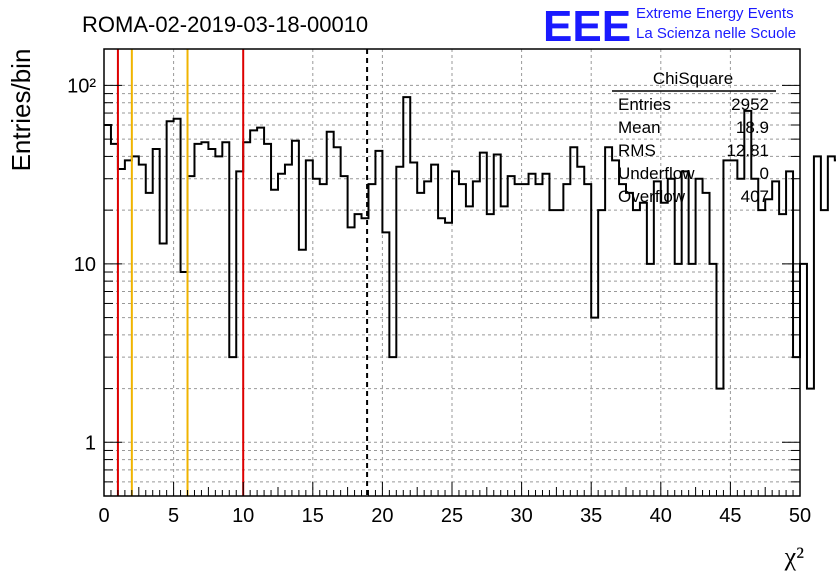 The width and height of the screenshot is (836, 572). Describe the element at coordinates (81, 86) in the screenshot. I see `y-tick-label: 10²` at that location.